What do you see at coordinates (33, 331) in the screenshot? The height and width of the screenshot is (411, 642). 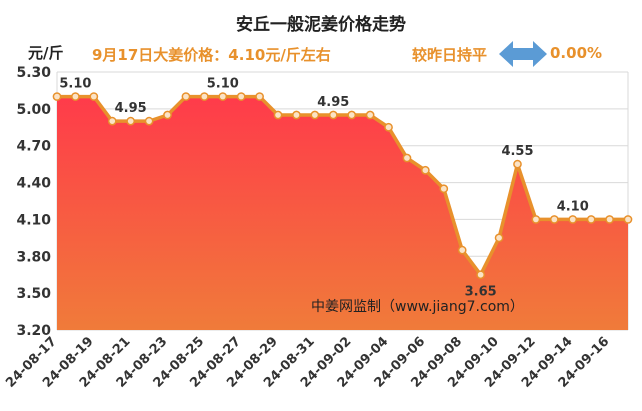 I see `y-tick-label: 3.20` at bounding box center [33, 331].